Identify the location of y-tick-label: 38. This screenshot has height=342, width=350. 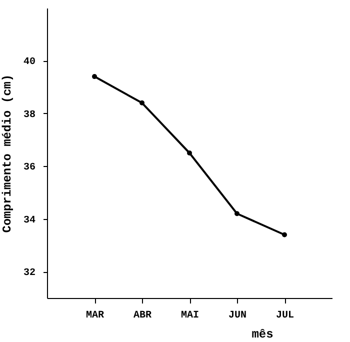
(29, 115).